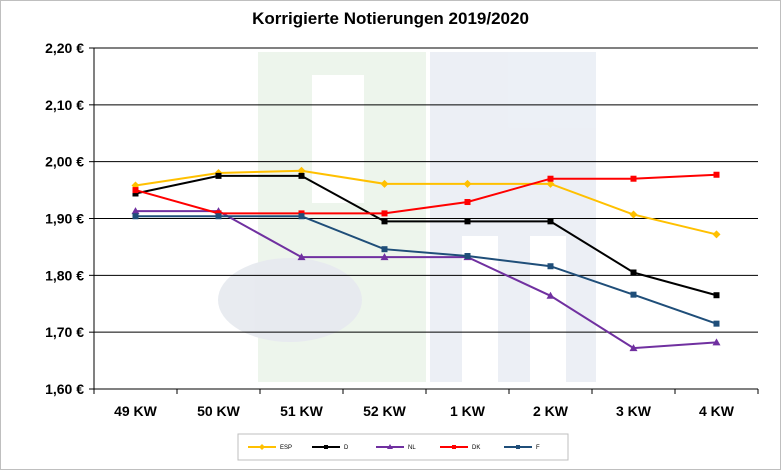  What do you see at coordinates (64, 105) in the screenshot?
I see `y-tick-label: 2,10 €` at bounding box center [64, 105].